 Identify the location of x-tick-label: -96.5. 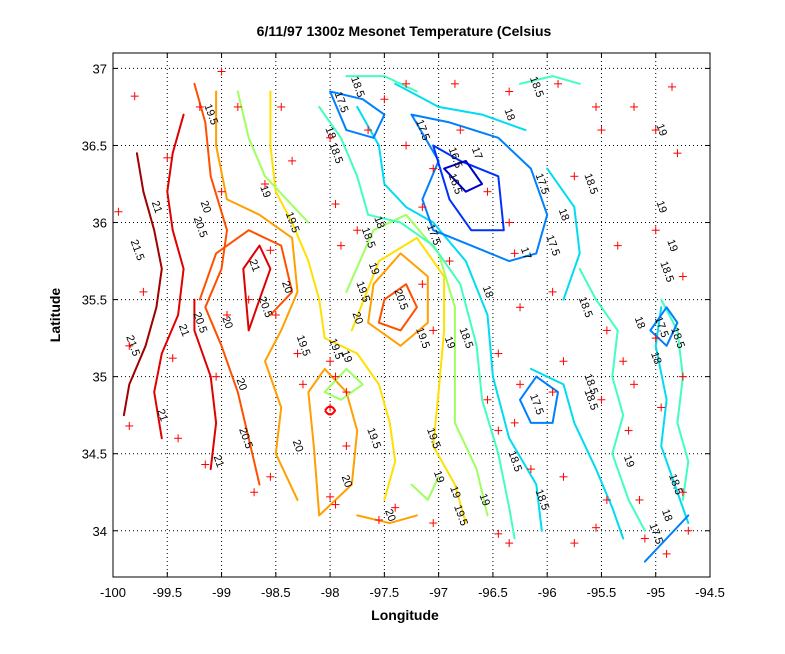
(493, 592).